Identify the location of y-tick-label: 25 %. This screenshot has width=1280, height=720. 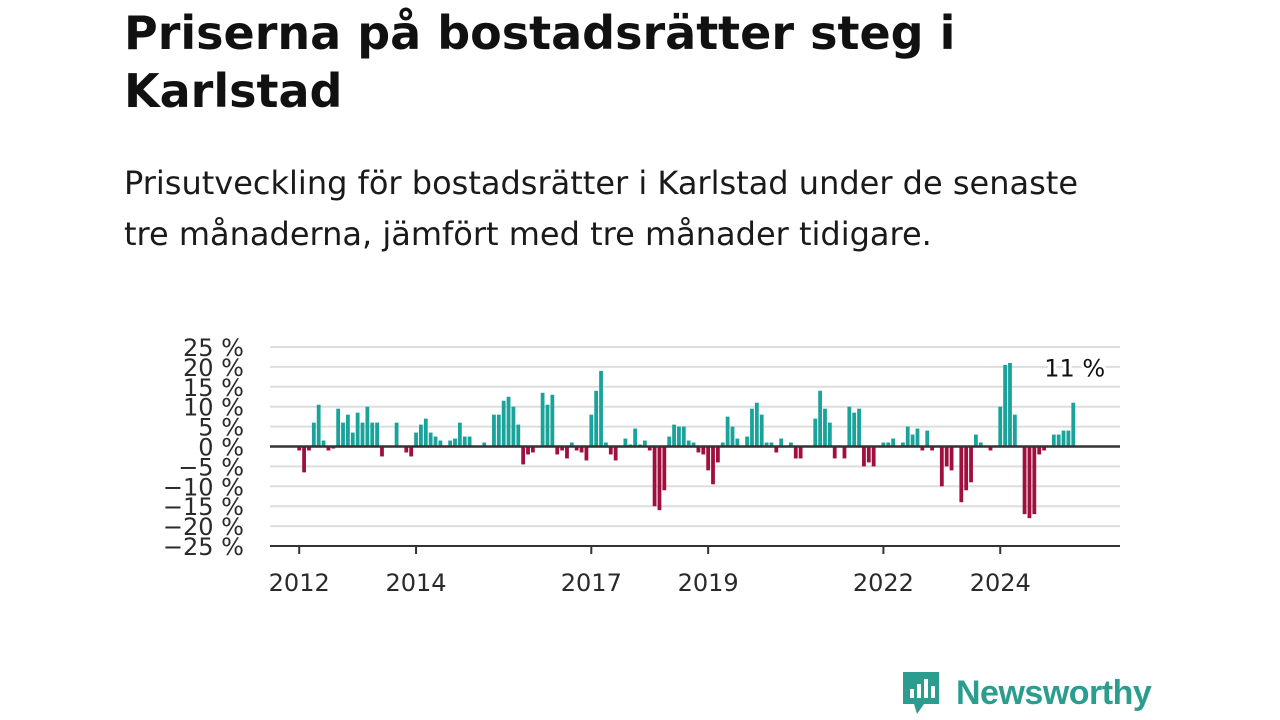
(213, 348).